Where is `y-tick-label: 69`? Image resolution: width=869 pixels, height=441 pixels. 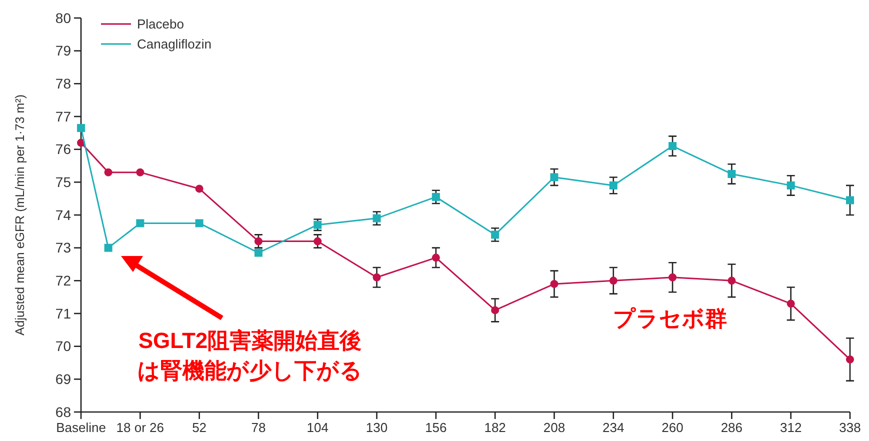 y-tick-label: 69 is located at coordinates (63, 379).